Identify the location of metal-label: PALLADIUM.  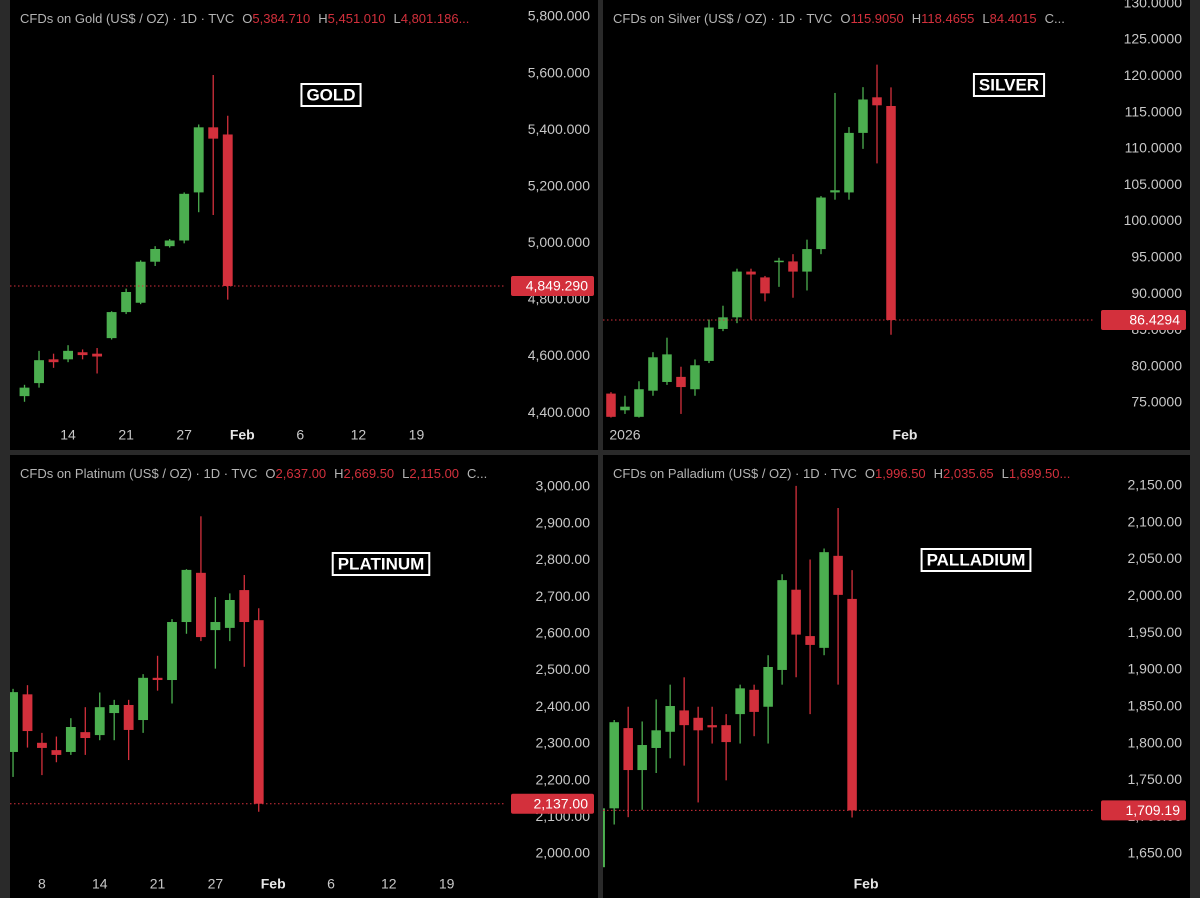
(976, 559).